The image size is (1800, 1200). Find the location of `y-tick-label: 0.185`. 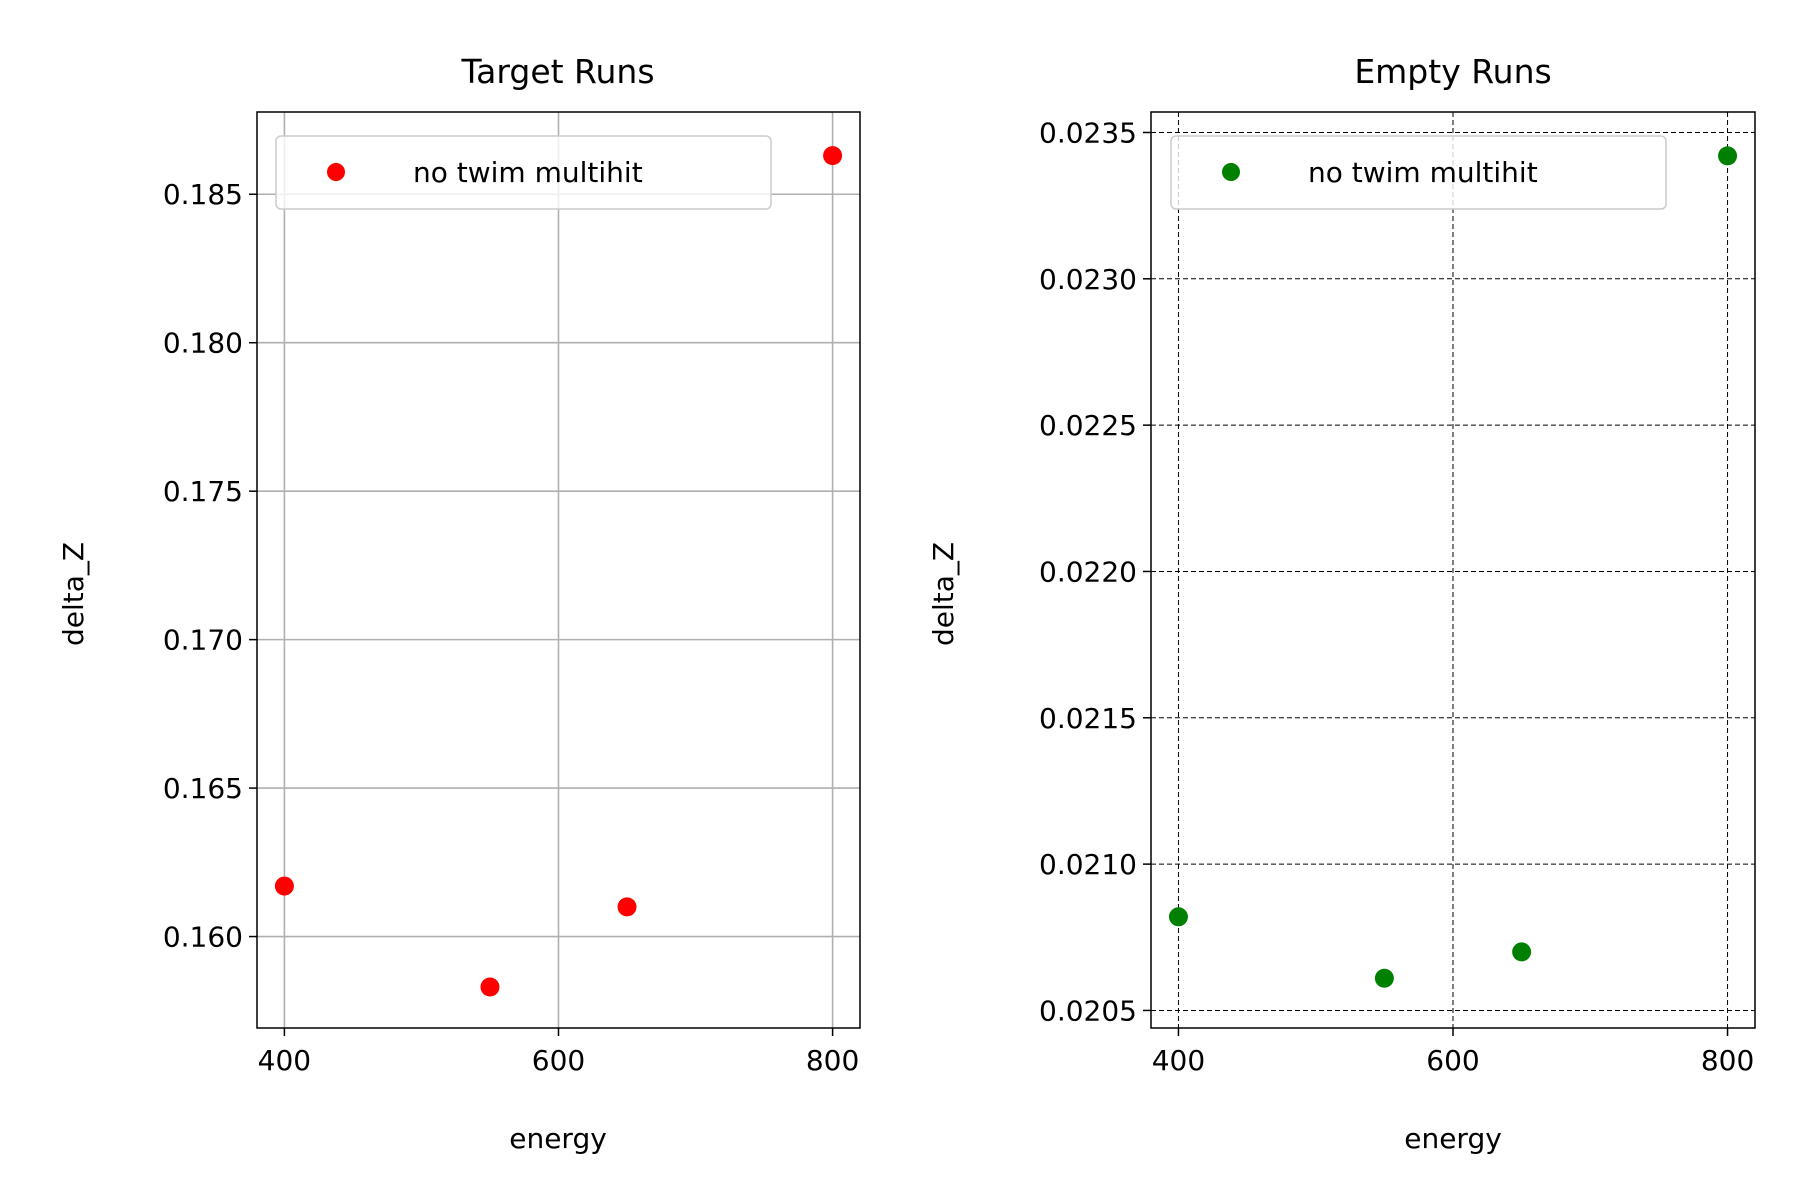

y-tick-label: 0.185 is located at coordinates (203, 194).